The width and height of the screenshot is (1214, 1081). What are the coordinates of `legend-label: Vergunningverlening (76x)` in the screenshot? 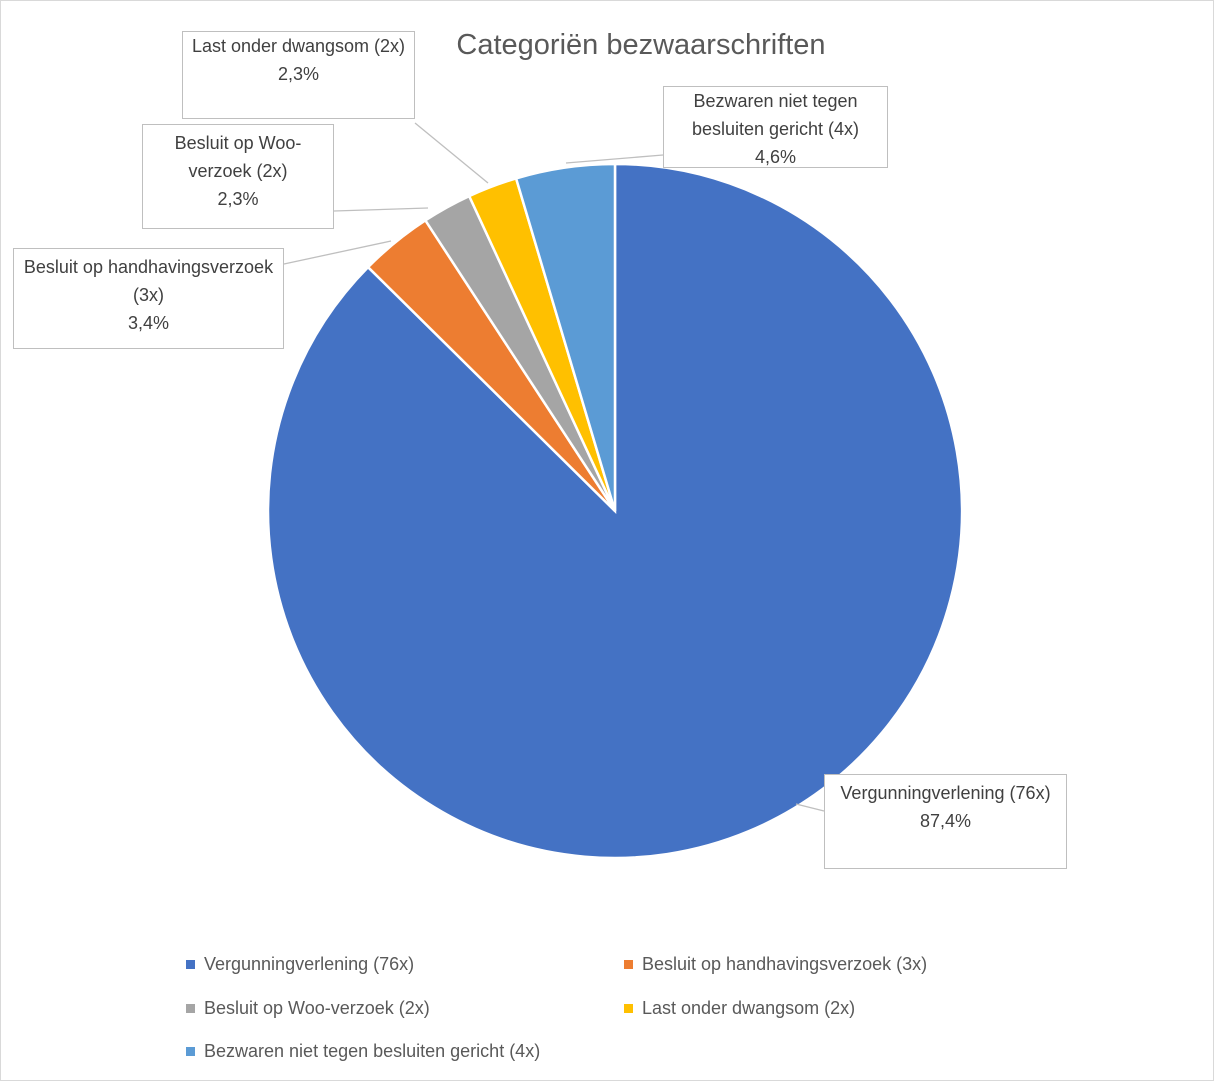 It's located at (309, 964).